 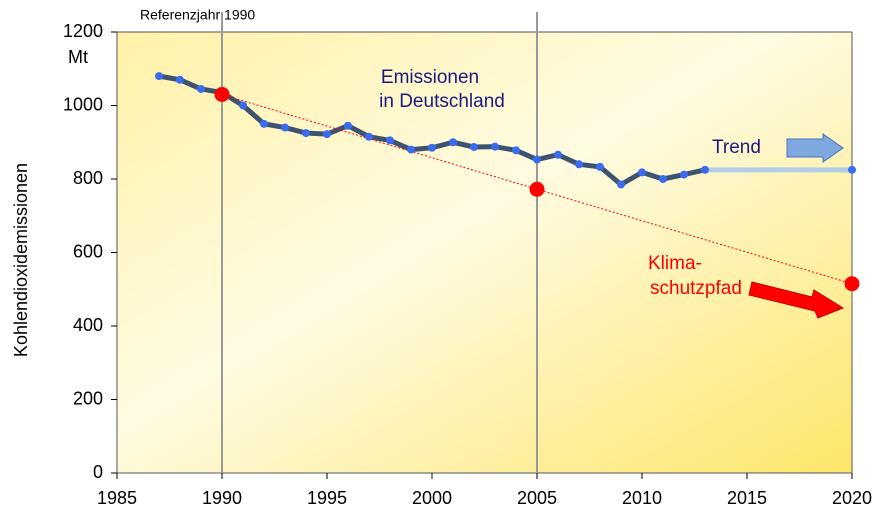 I want to click on y-tick-label: 800, so click(x=88, y=178).